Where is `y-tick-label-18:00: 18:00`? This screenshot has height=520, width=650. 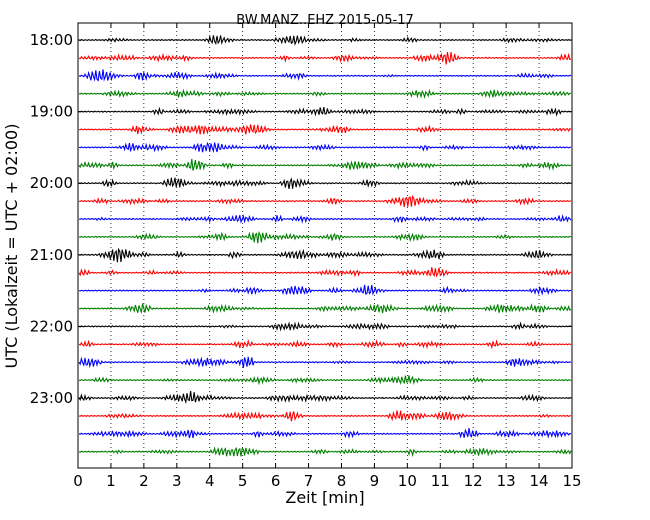
y-tick-label-18:00: 18:00 is located at coordinates (51, 40).